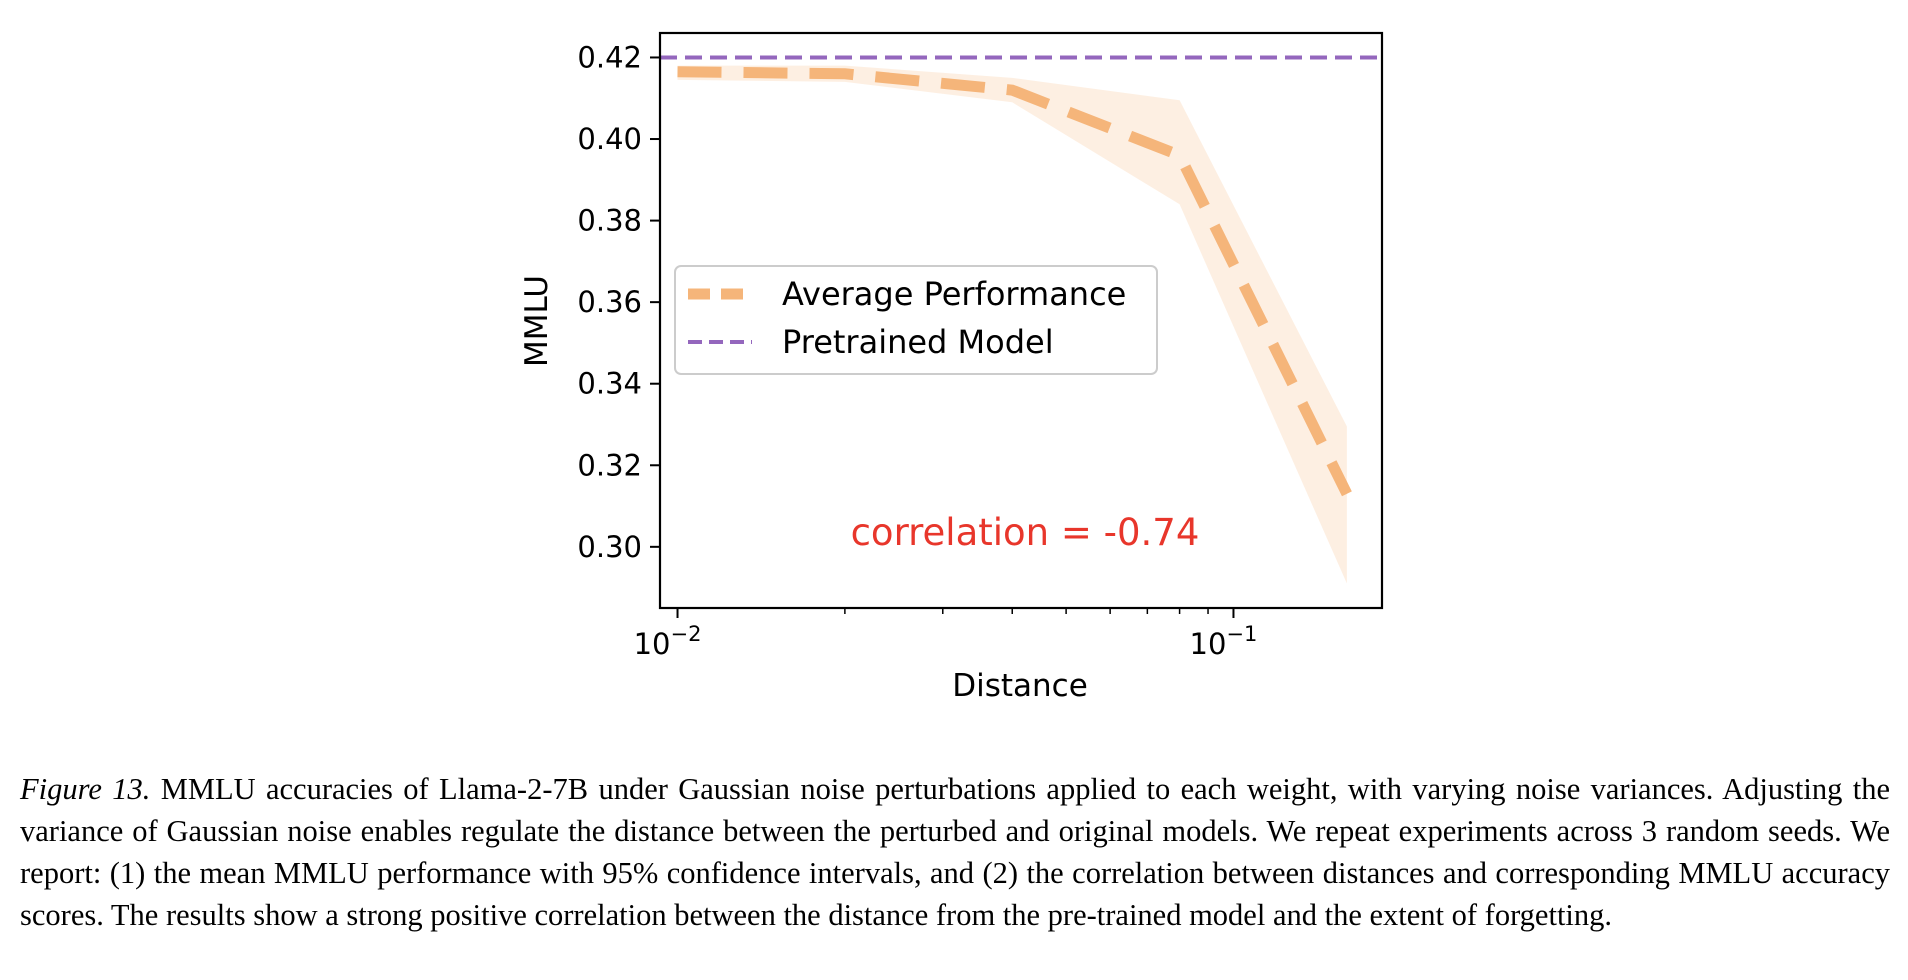 The width and height of the screenshot is (1908, 980). What do you see at coordinates (685, 634) in the screenshot?
I see `x-tick-exponent: −2` at bounding box center [685, 634].